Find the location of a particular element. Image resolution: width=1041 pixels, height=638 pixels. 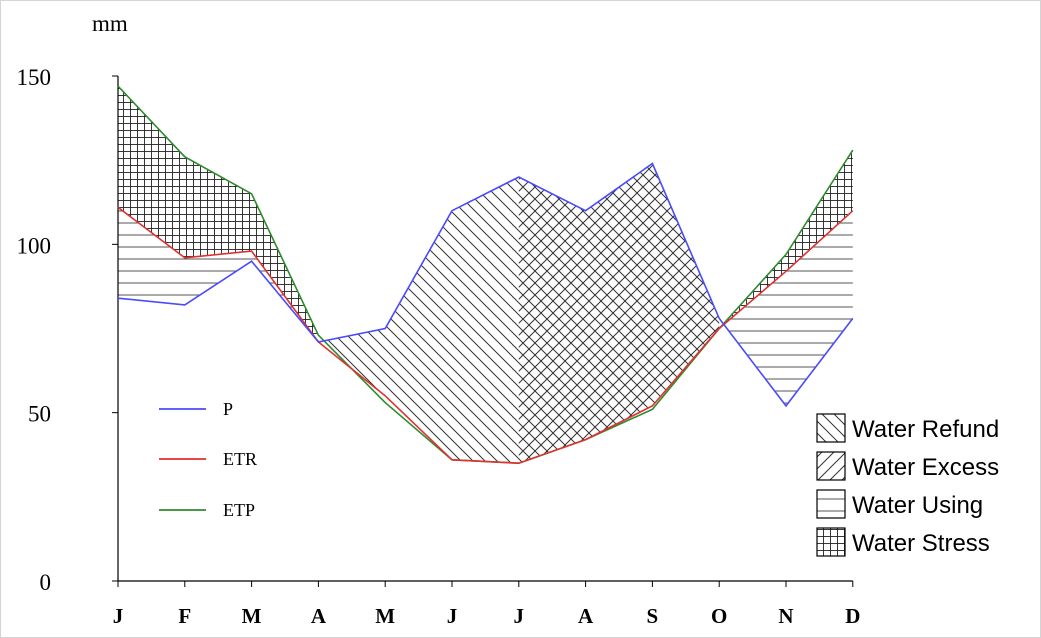

region-legend-swatch-diag-down is located at coordinates (831, 428).